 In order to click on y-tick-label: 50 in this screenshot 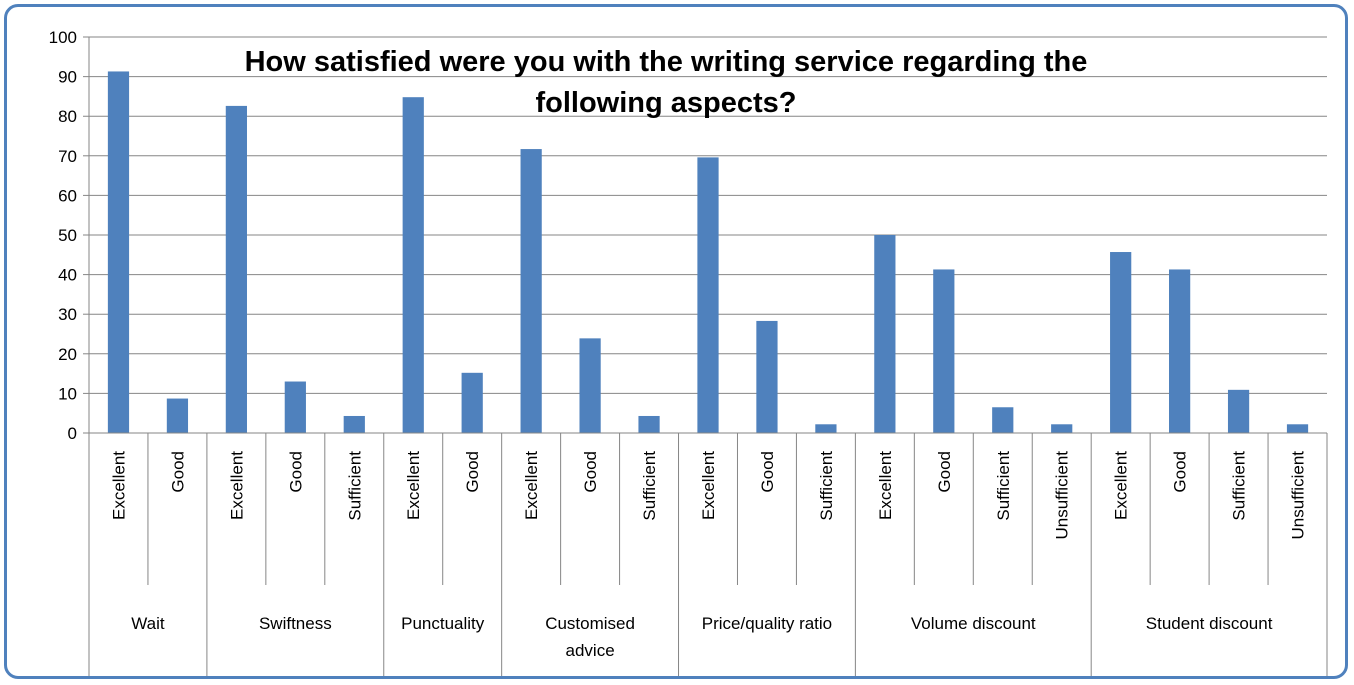, I will do `click(67, 235)`.